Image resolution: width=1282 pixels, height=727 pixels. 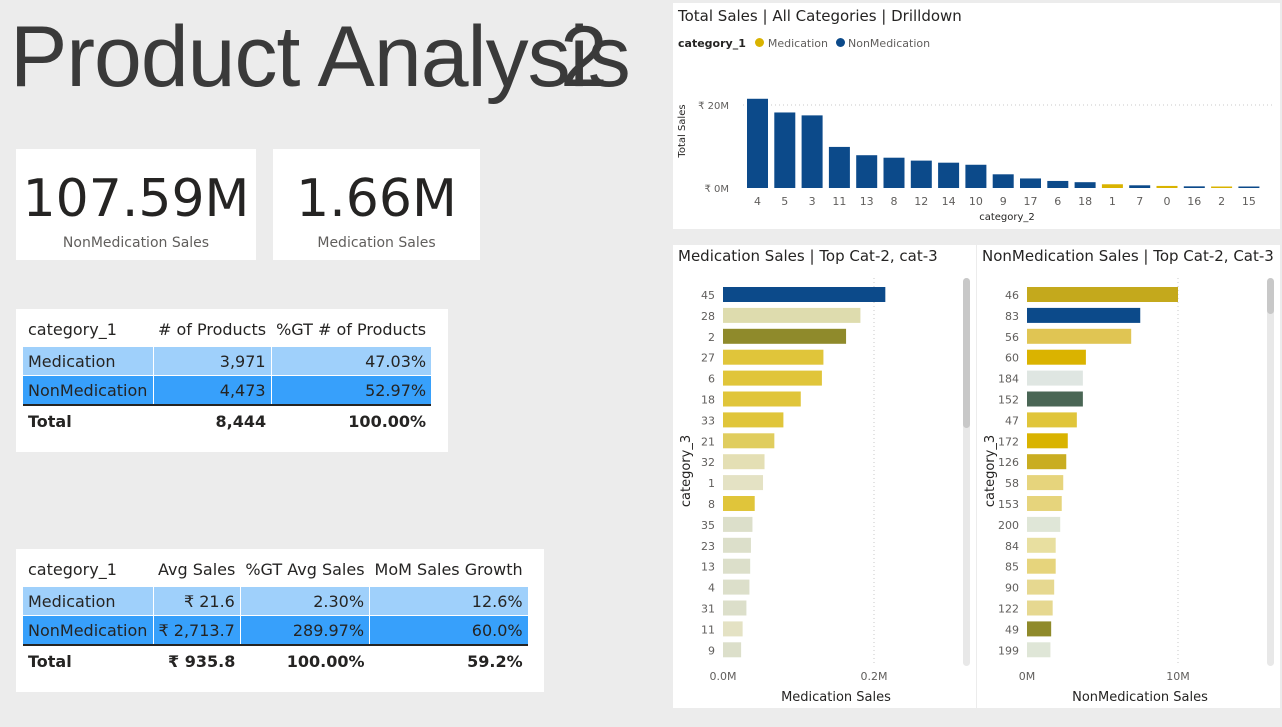 What do you see at coordinates (1012, 295) in the screenshot?
I see `y-tick-label: 46` at bounding box center [1012, 295].